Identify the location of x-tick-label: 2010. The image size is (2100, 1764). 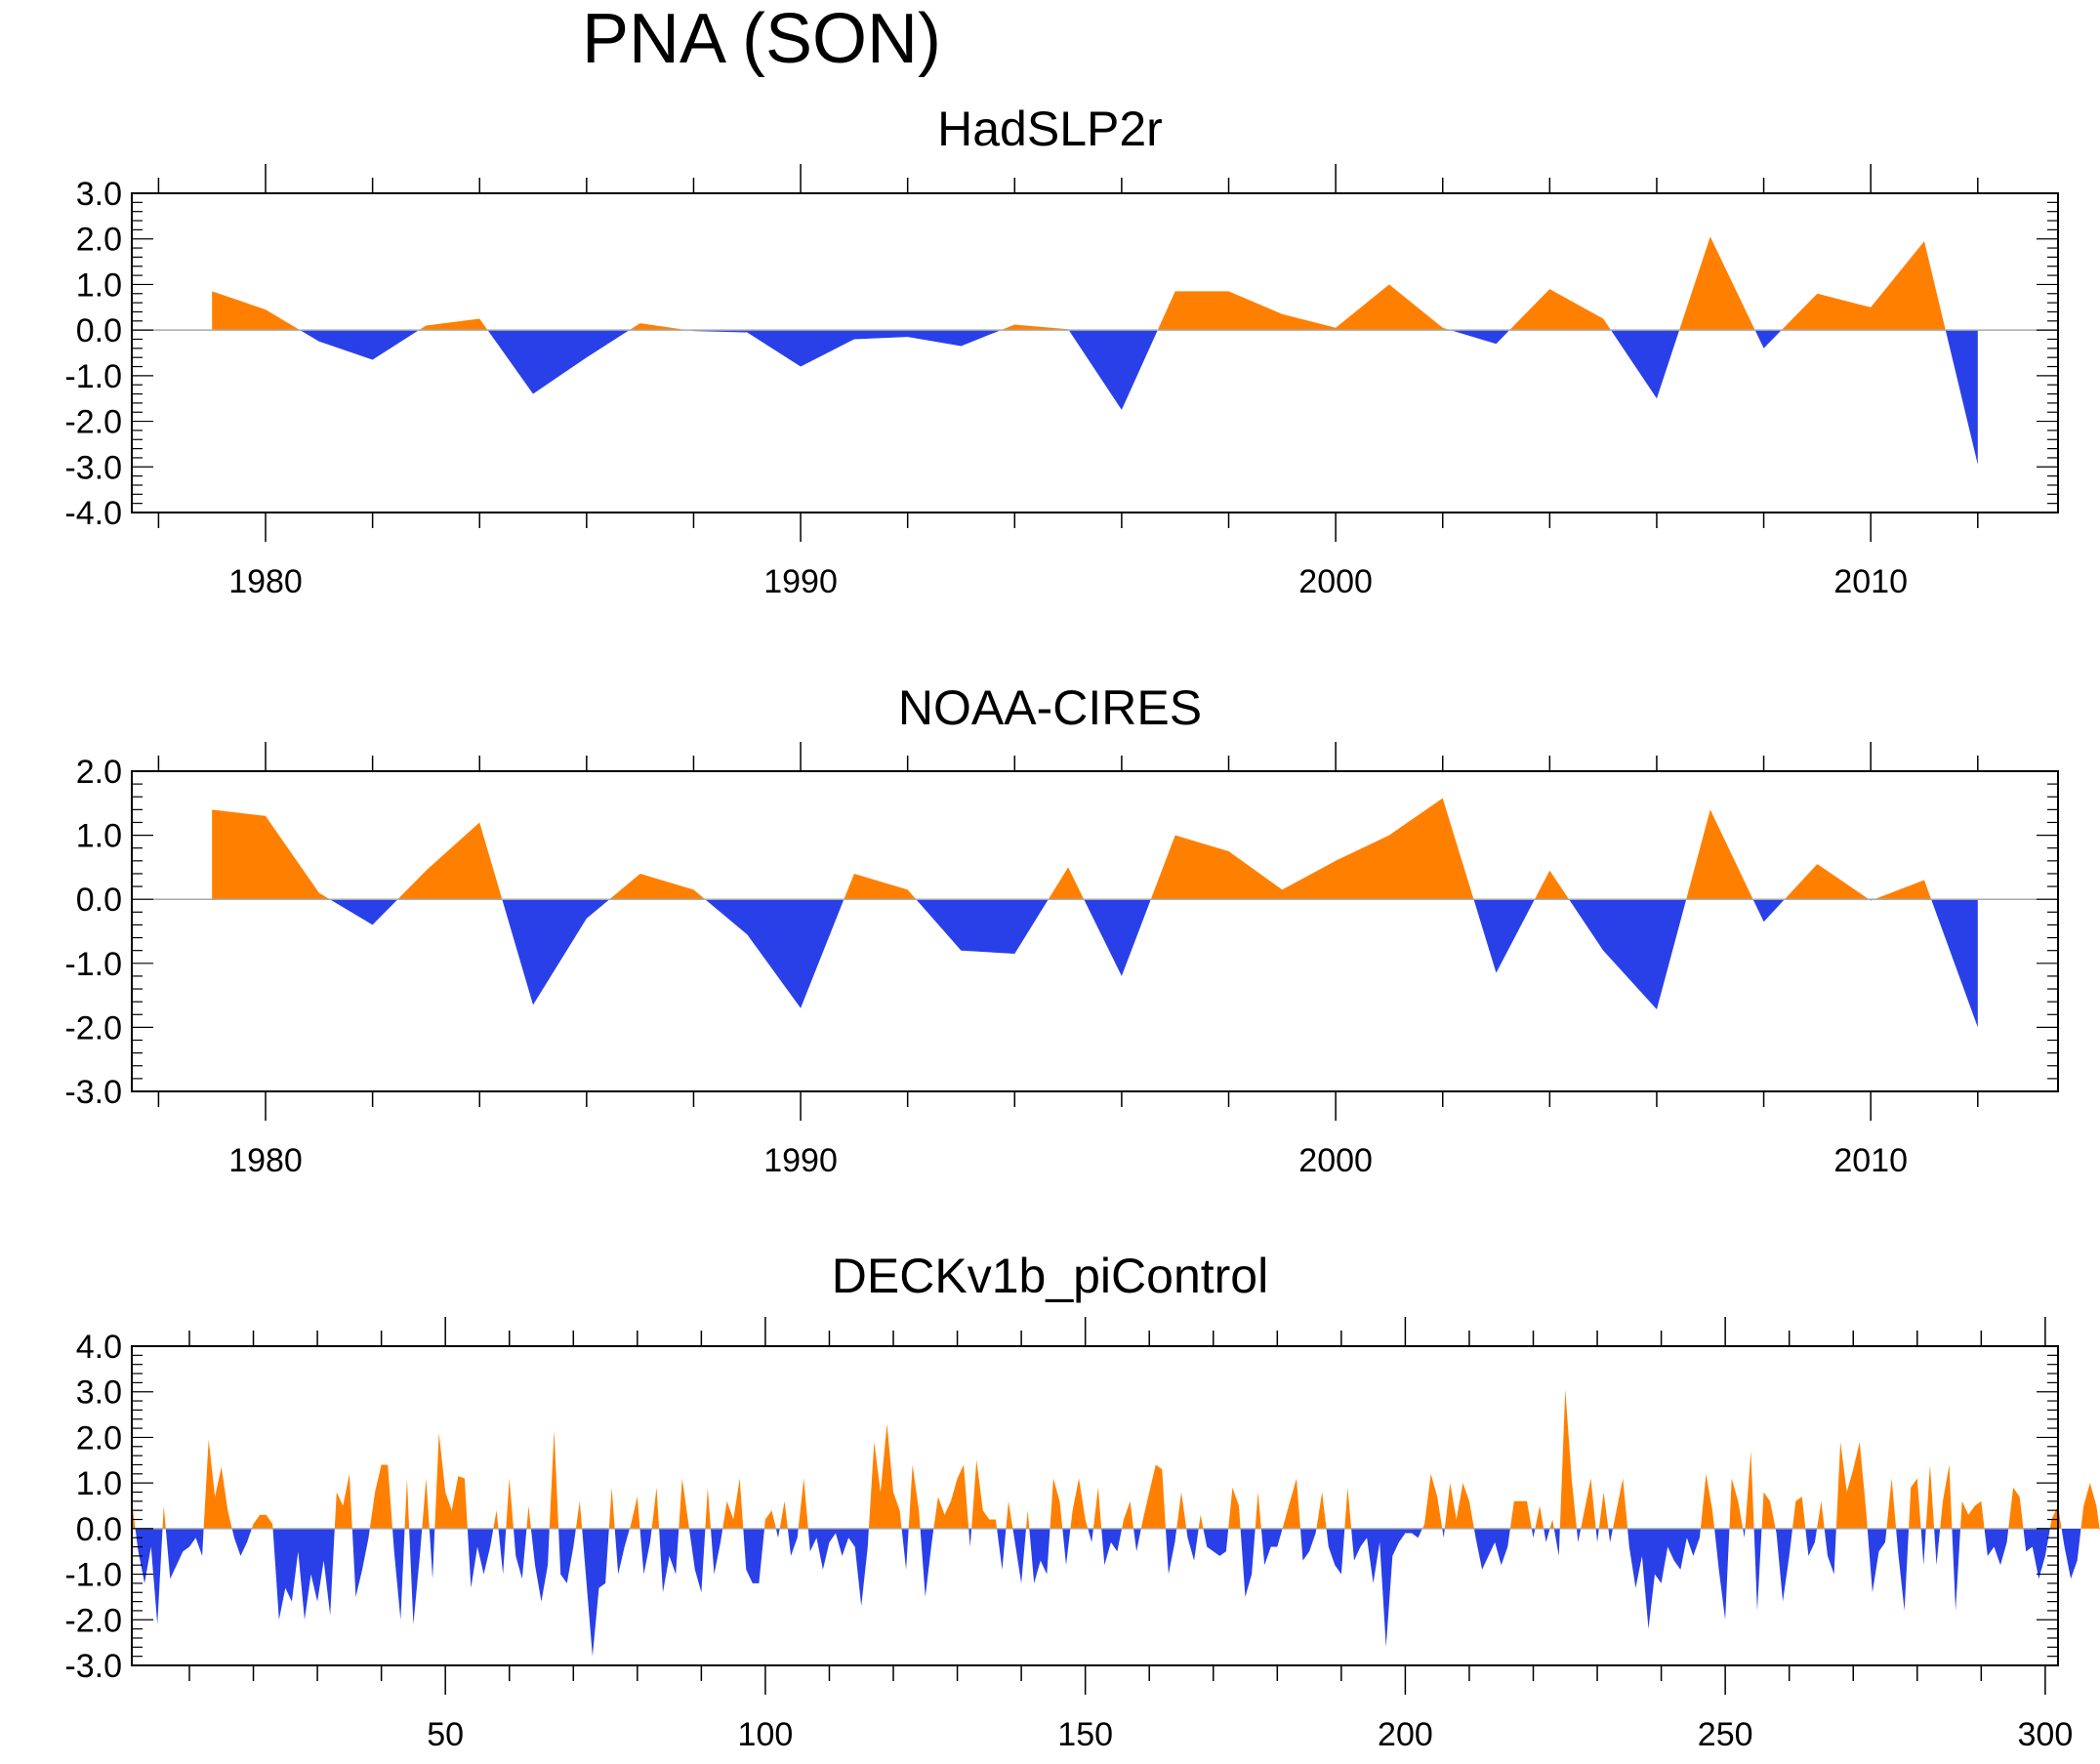
(1870, 581).